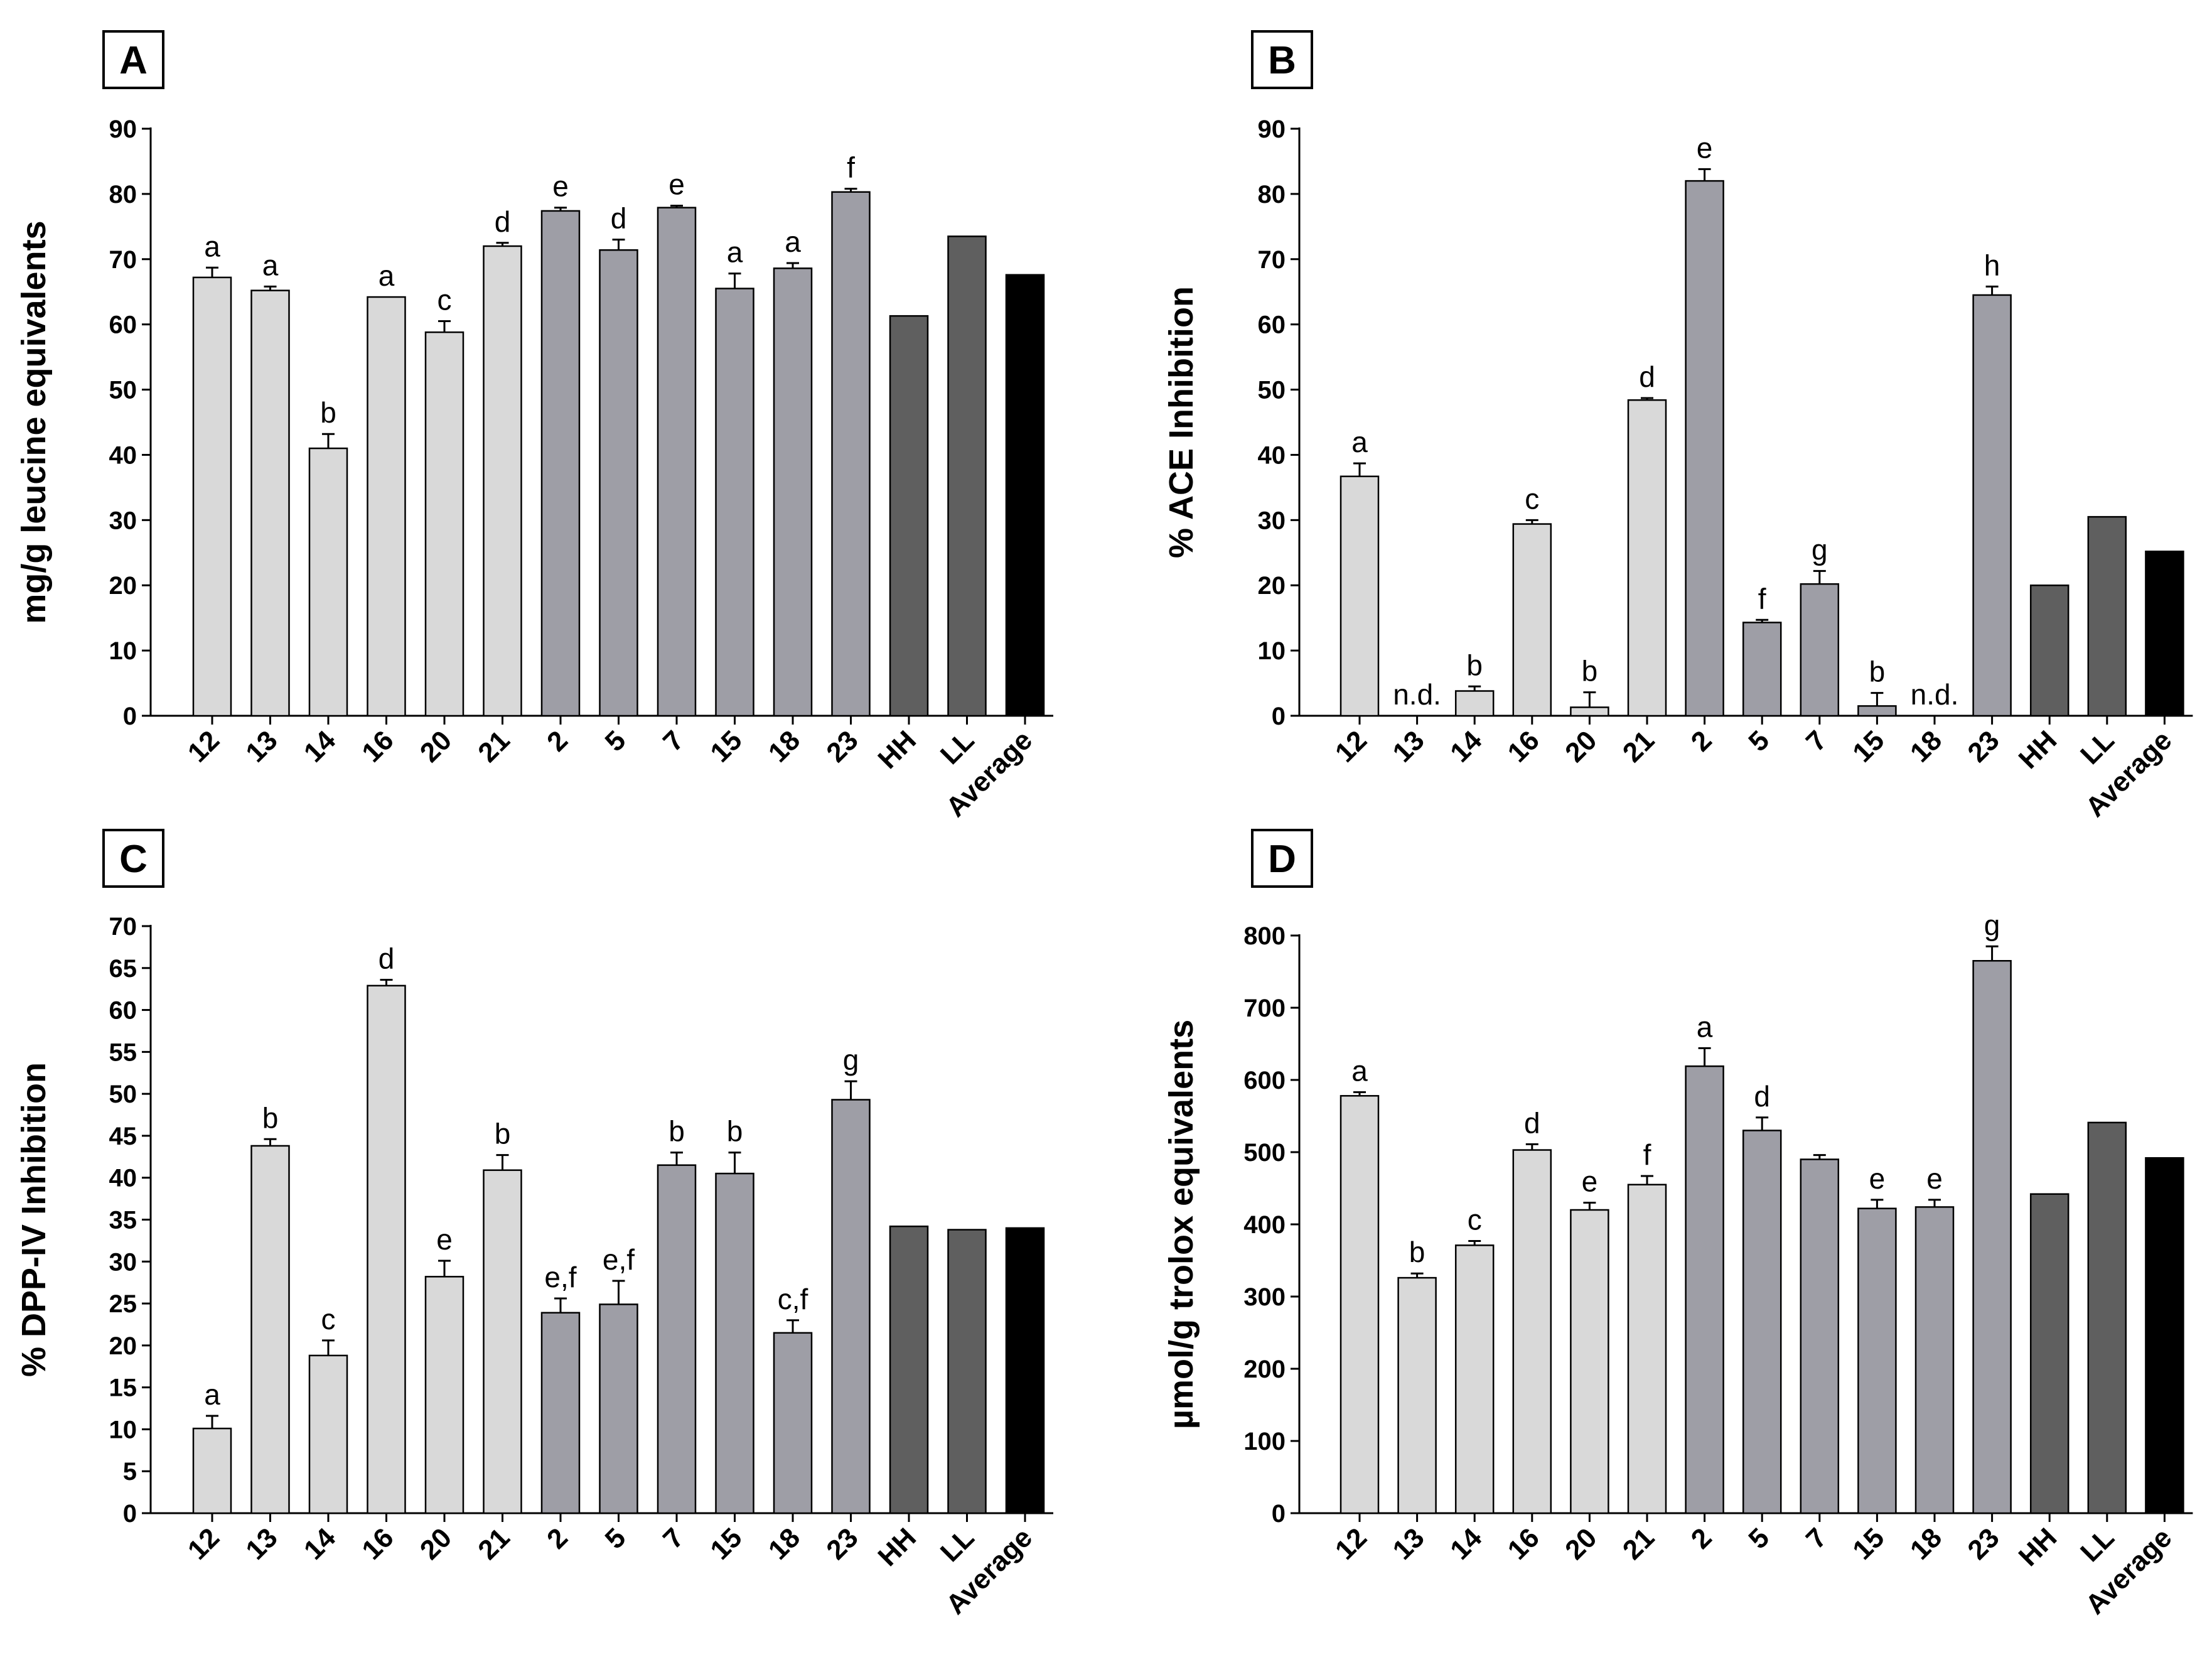 The height and width of the screenshot is (1667, 2212). What do you see at coordinates (1638, 746) in the screenshot?
I see `x-tick-label: 21` at bounding box center [1638, 746].